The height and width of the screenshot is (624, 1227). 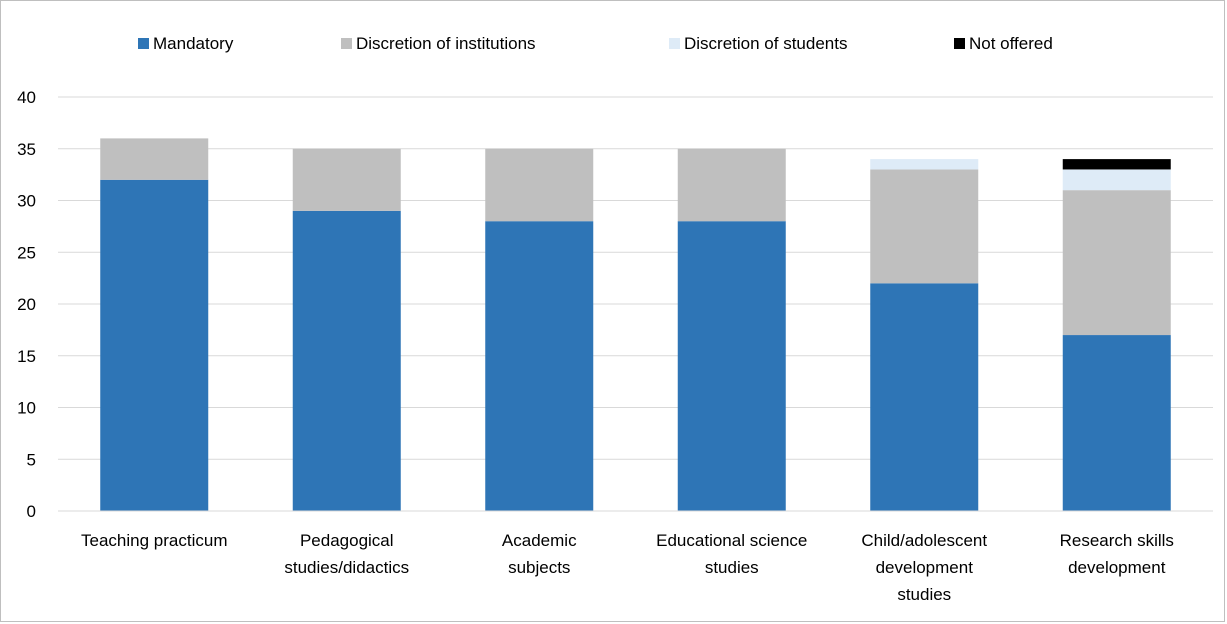 What do you see at coordinates (154, 540) in the screenshot?
I see `x-tick-label: Teaching practicum` at bounding box center [154, 540].